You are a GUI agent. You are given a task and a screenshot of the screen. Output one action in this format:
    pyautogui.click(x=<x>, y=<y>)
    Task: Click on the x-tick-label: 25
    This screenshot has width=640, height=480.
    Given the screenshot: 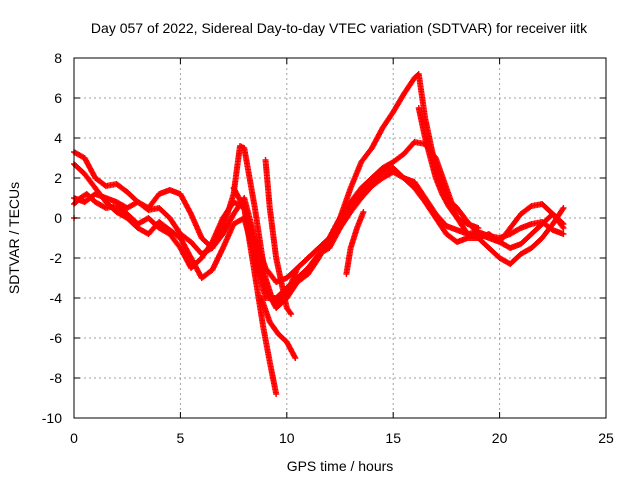 What is the action you would take?
    pyautogui.click(x=606, y=438)
    